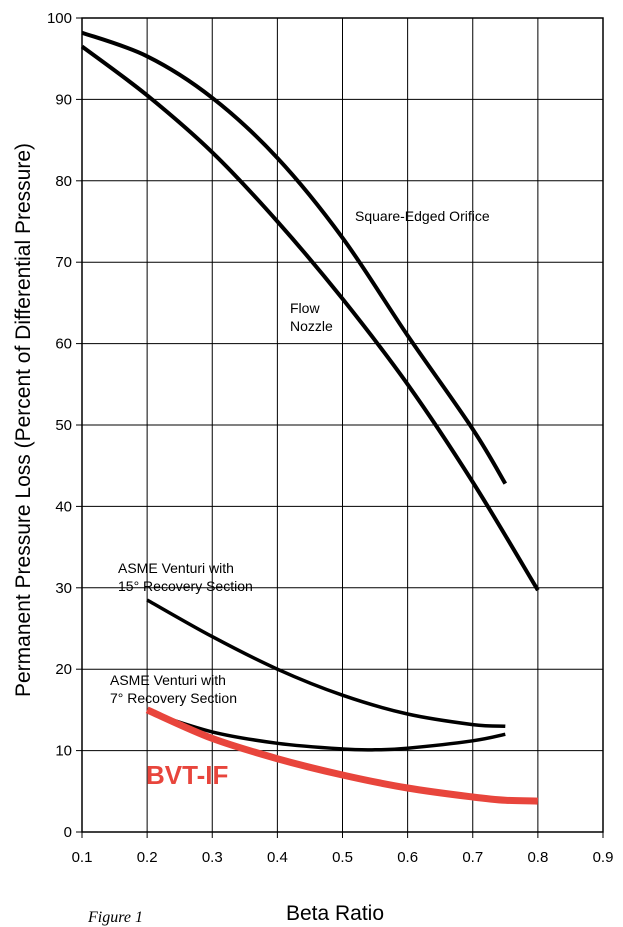  I want to click on x-tick-label: 0.1, so click(82, 857).